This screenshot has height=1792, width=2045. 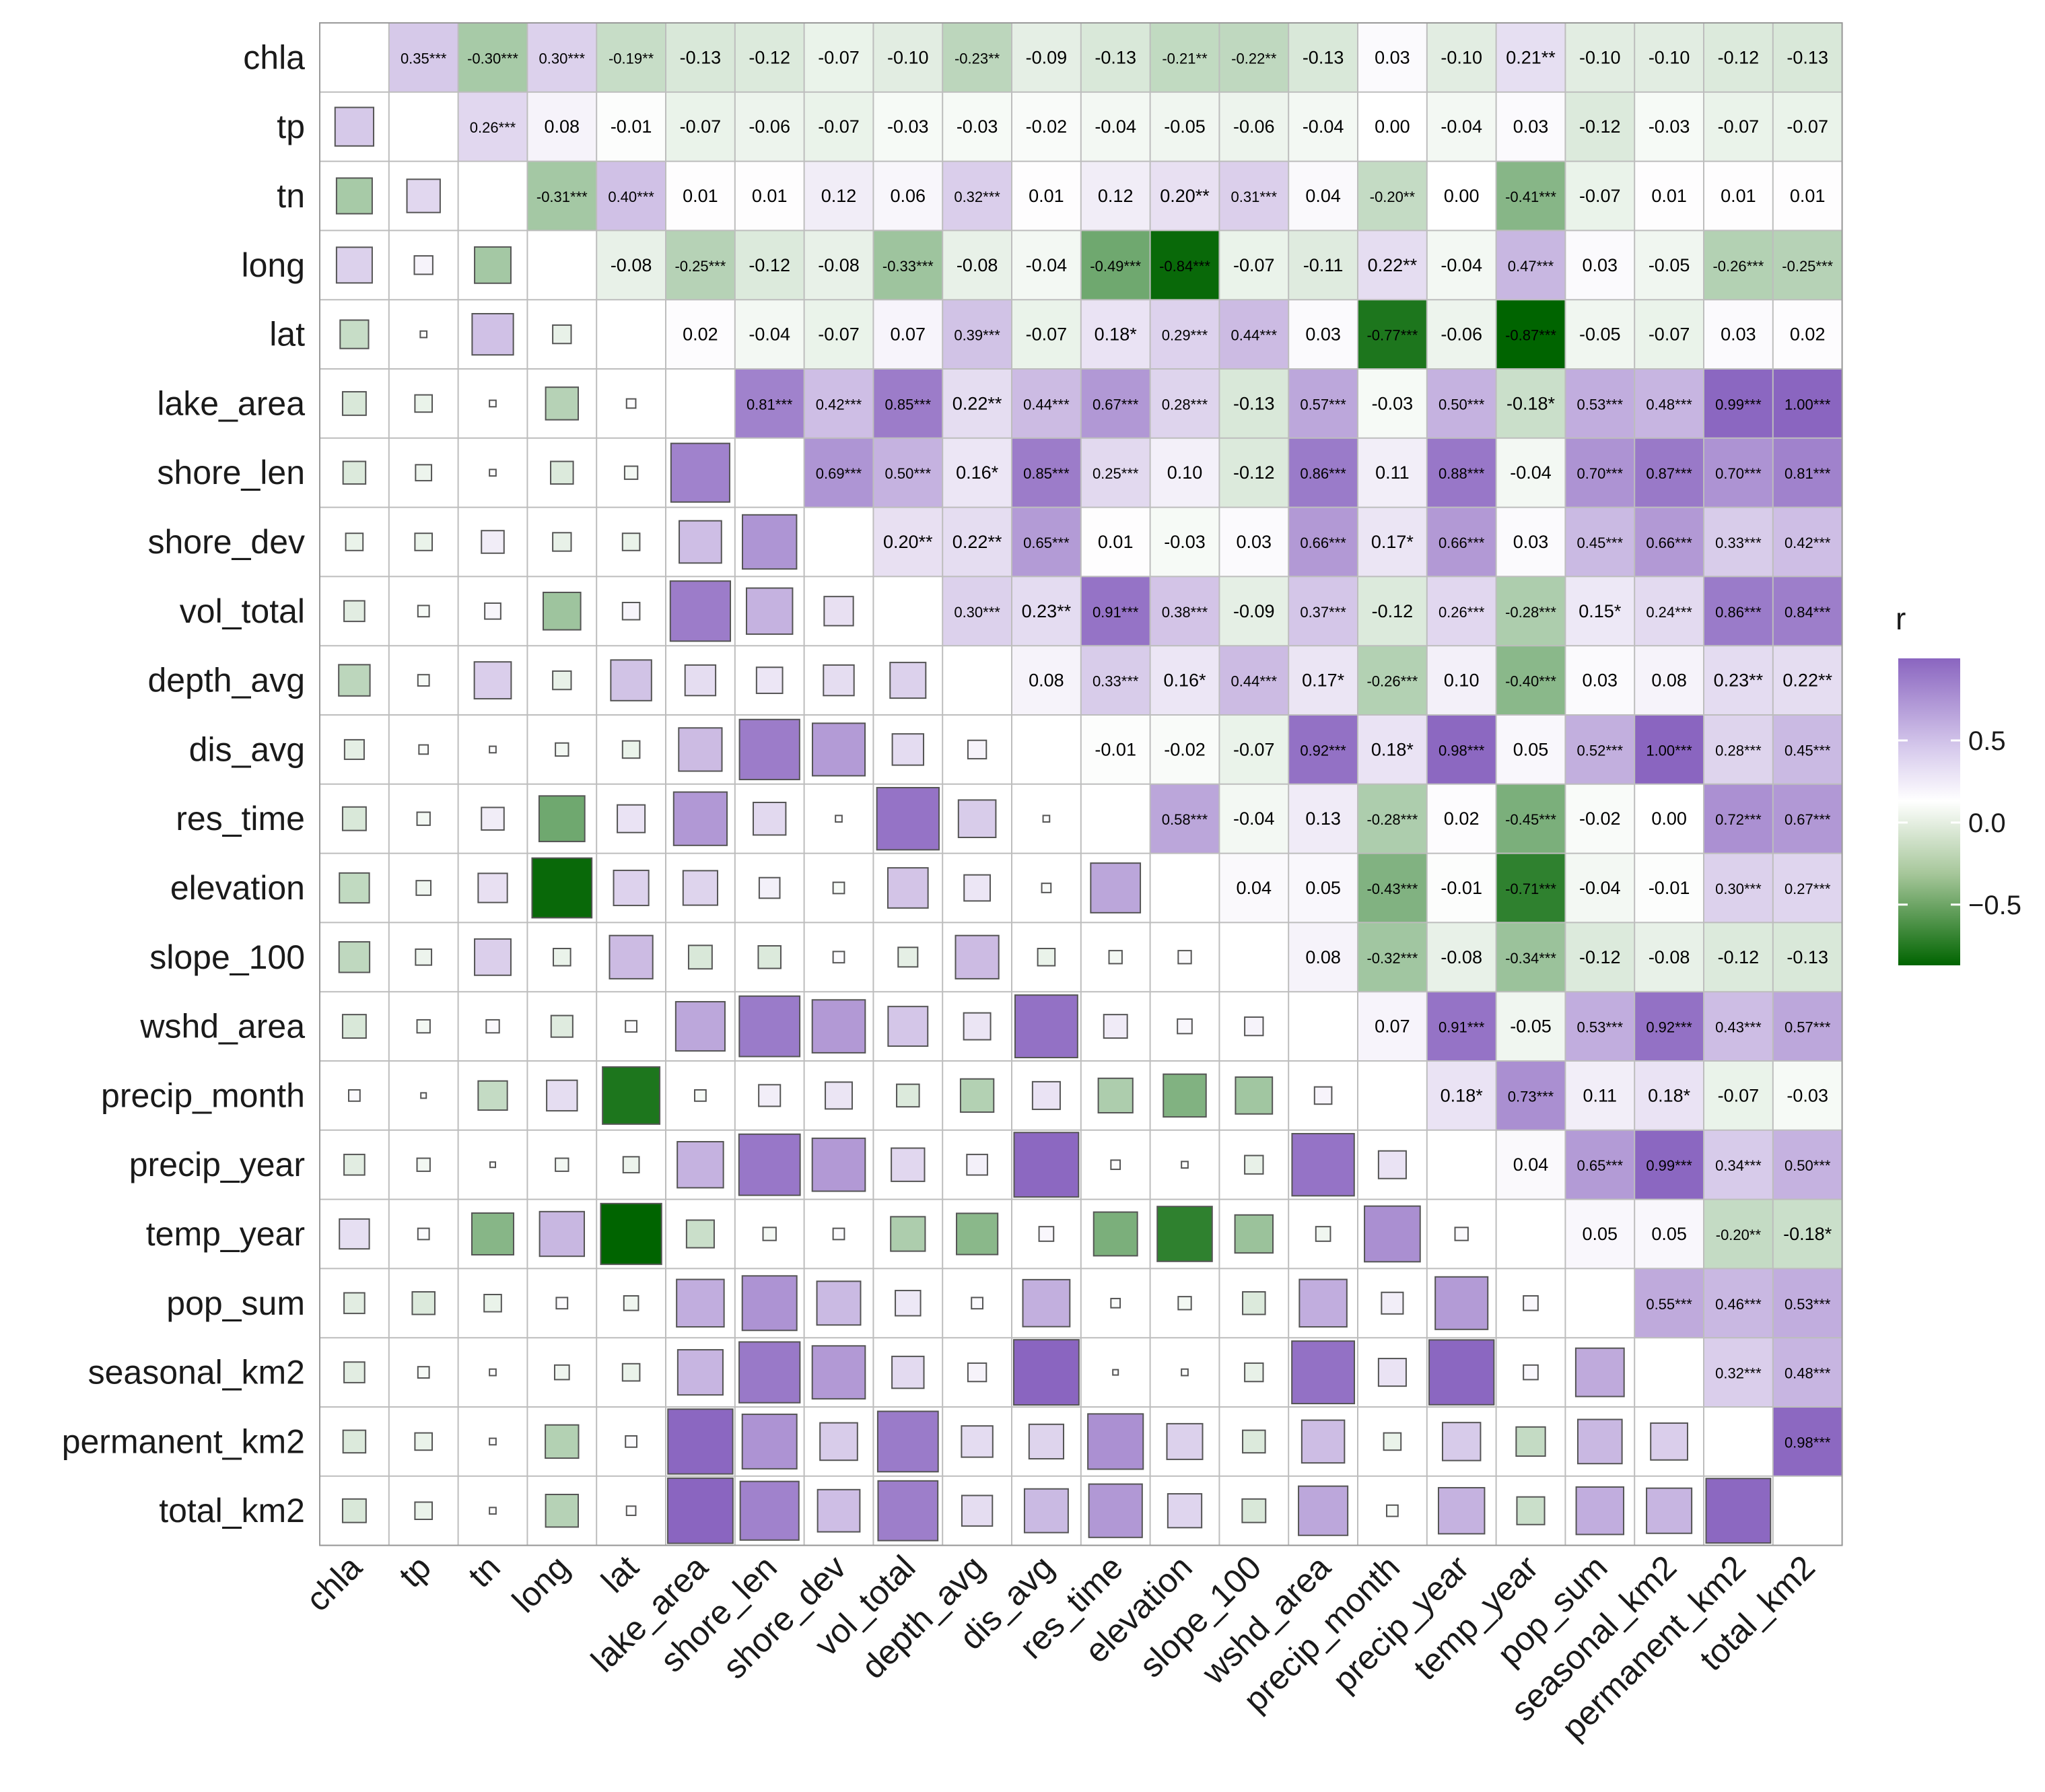 I want to click on corr-tile-vol_total-precip_year, so click(x=1461, y=611).